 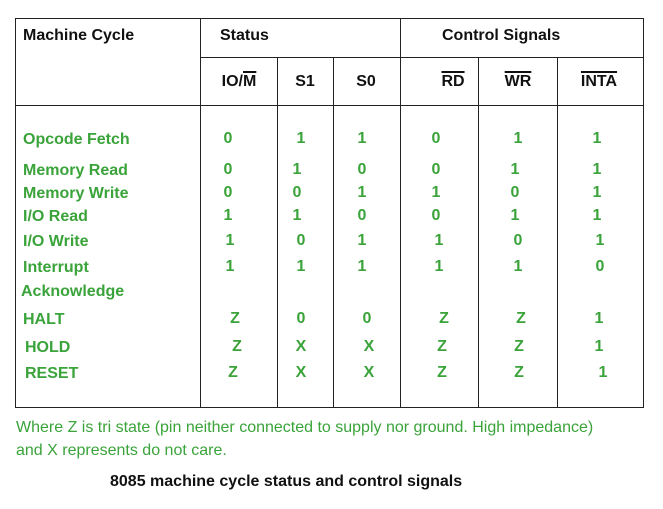 I want to click on col-sep-wr, so click(x=557, y=232).